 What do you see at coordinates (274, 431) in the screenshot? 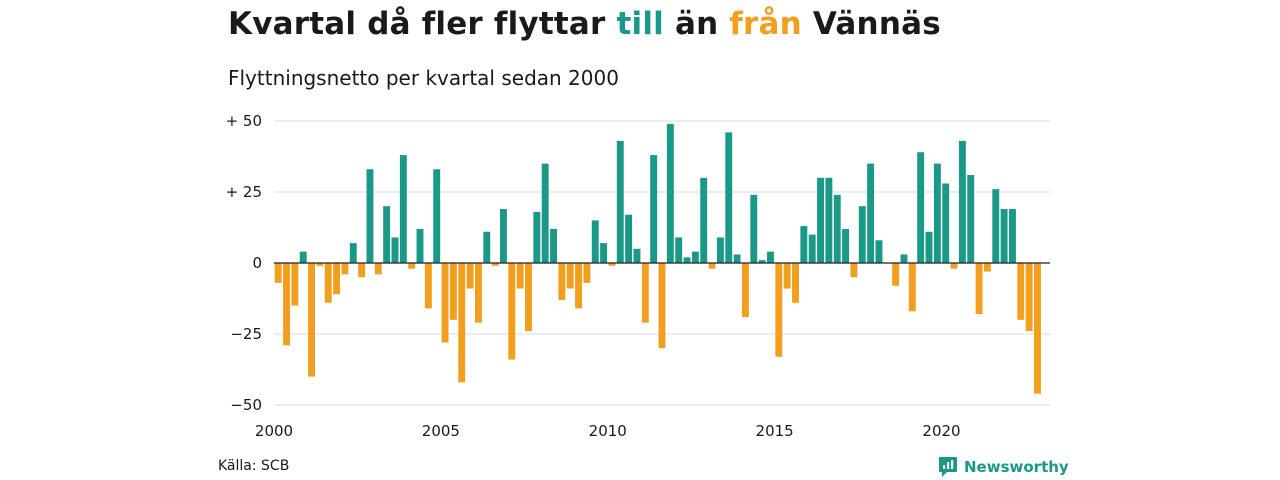
I see `x-tick-label: 2000` at bounding box center [274, 431].